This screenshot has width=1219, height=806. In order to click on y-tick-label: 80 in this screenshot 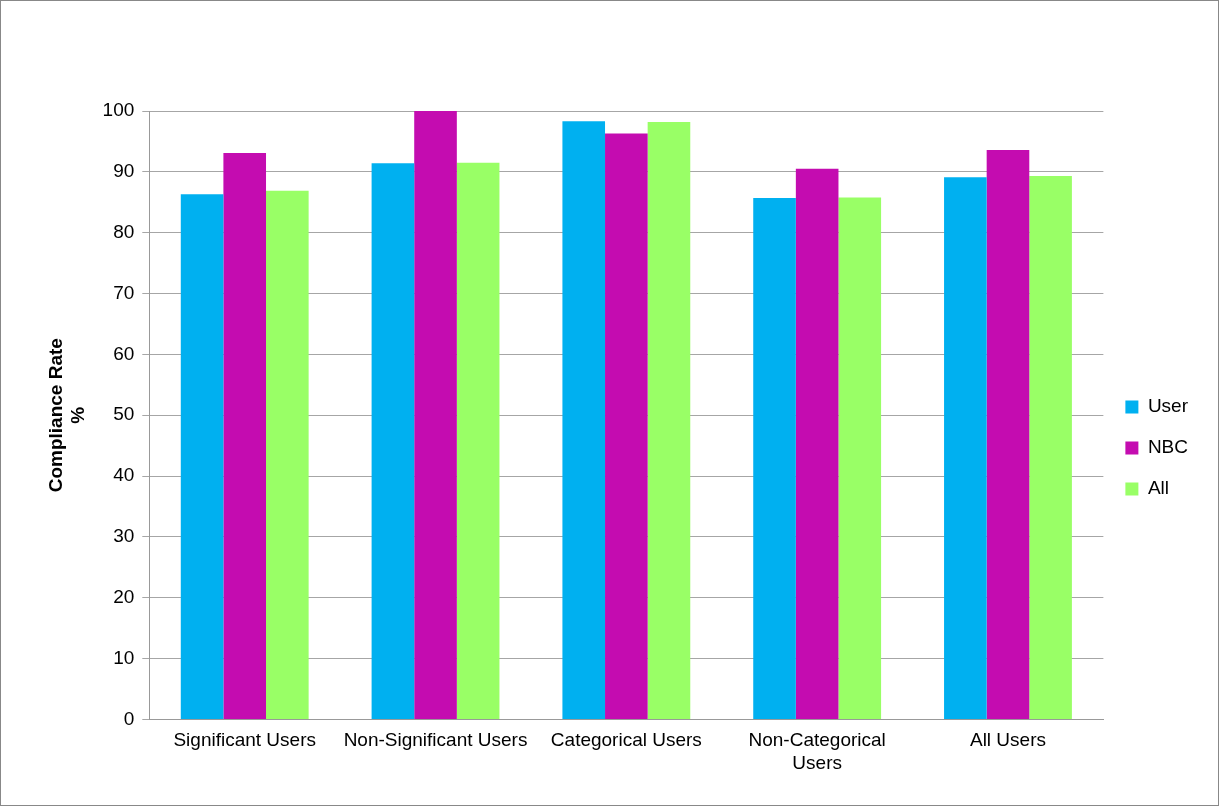, I will do `click(124, 231)`.